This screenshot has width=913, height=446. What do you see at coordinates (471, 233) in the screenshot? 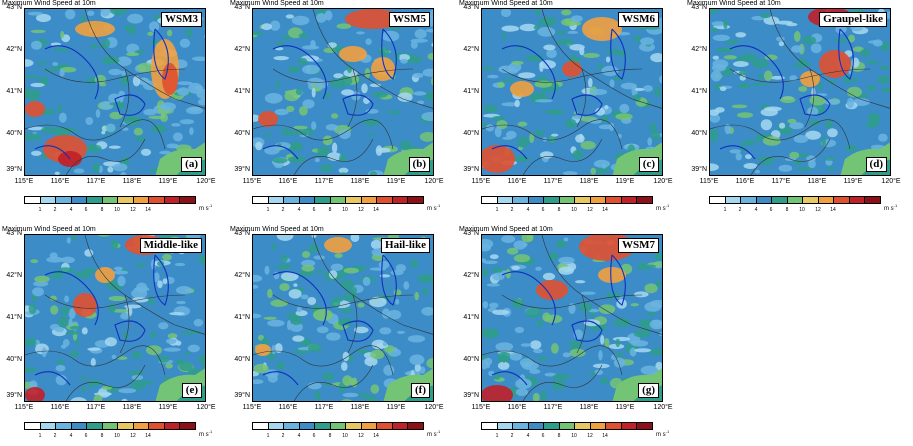
I see `latitude-label: 43°N` at bounding box center [471, 233].